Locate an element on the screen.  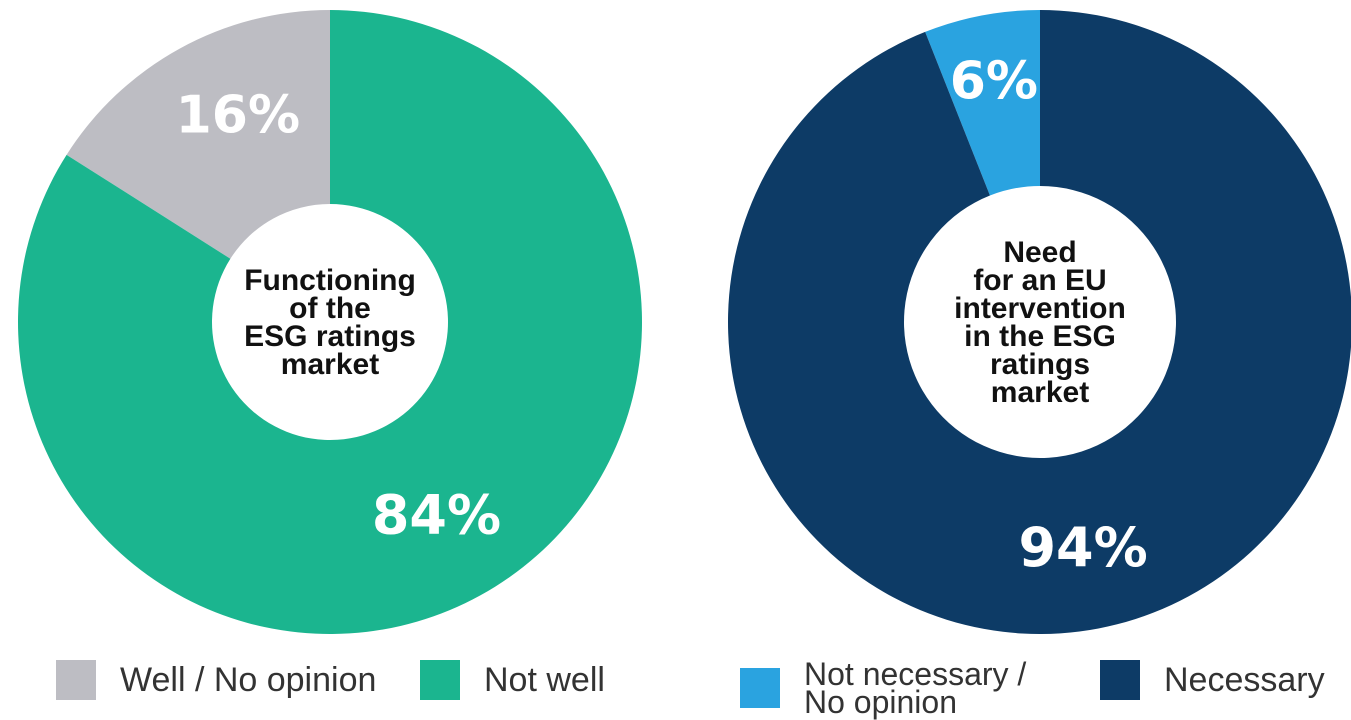
donut-slice-well-no-opinion is located at coordinates (198, 134).